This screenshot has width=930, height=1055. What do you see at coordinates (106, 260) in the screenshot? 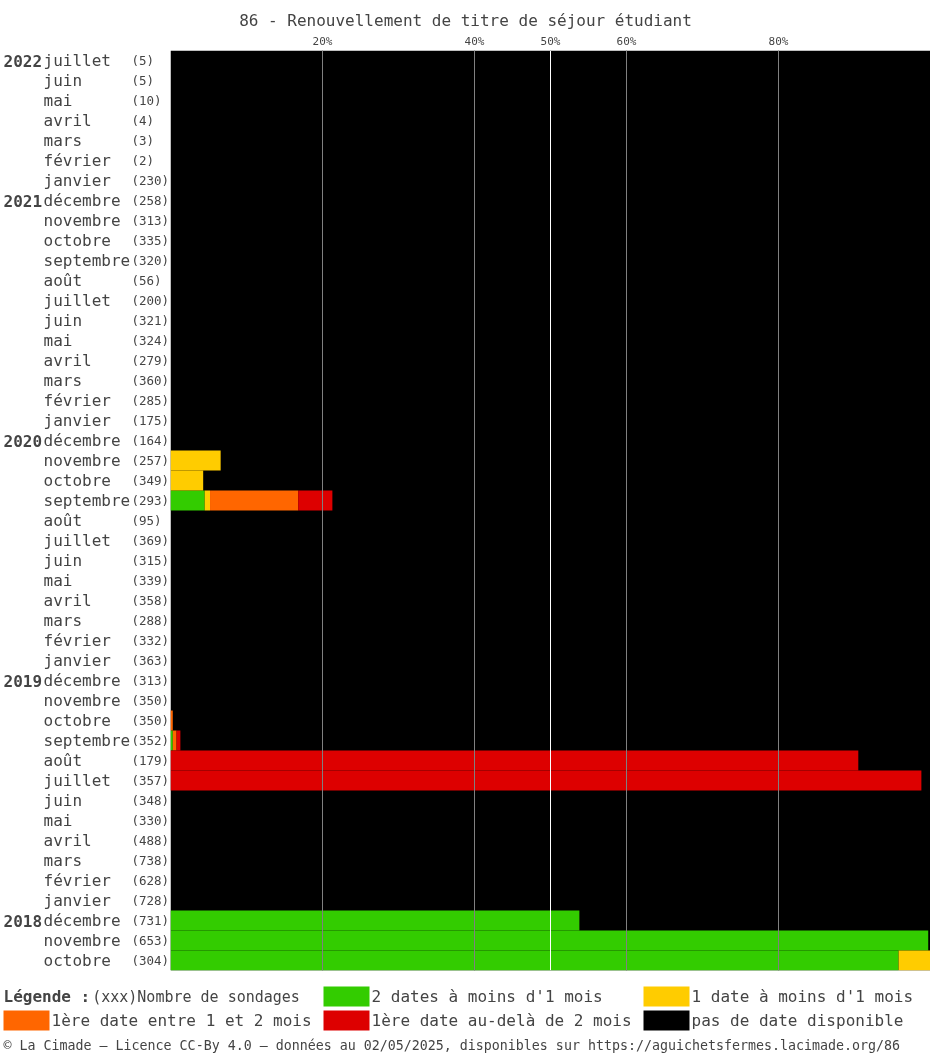
I see `y-tick-label: septembre(320)` at bounding box center [106, 260].